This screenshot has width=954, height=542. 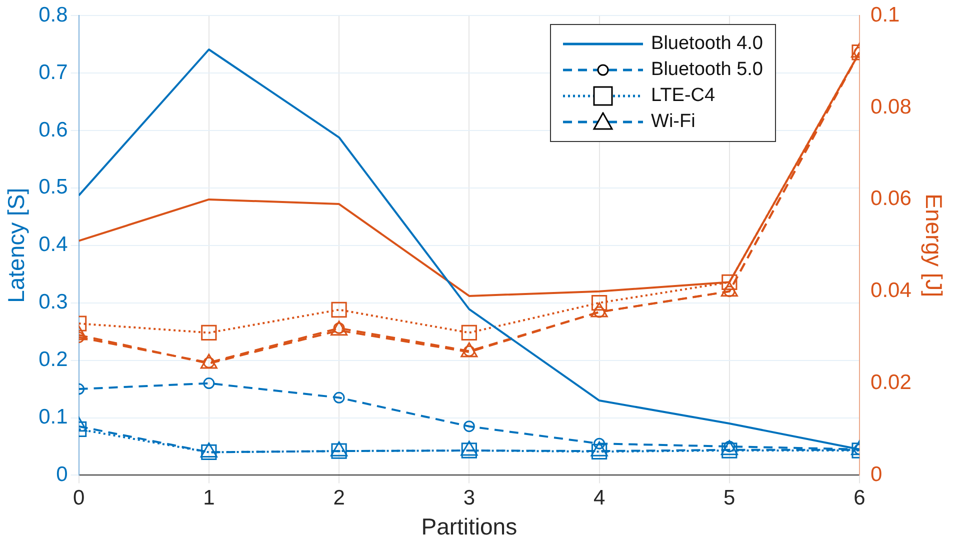 What do you see at coordinates (53, 360) in the screenshot?
I see `y-tick-label: 0.2` at bounding box center [53, 360].